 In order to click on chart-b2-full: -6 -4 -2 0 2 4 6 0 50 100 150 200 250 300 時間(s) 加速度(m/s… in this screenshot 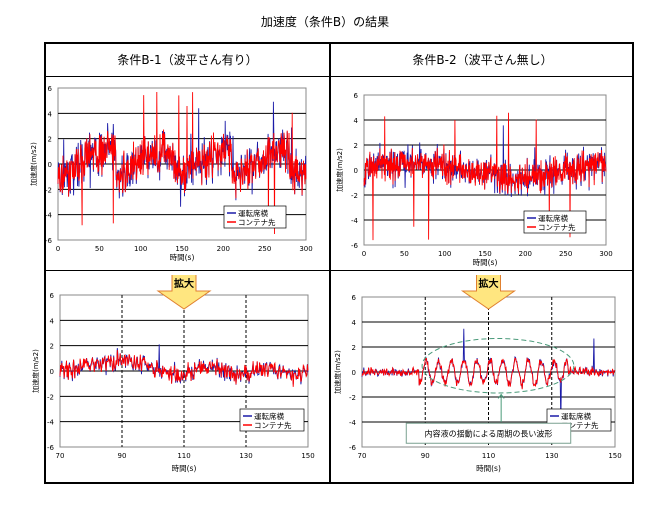, I will do `click(474, 179)`.